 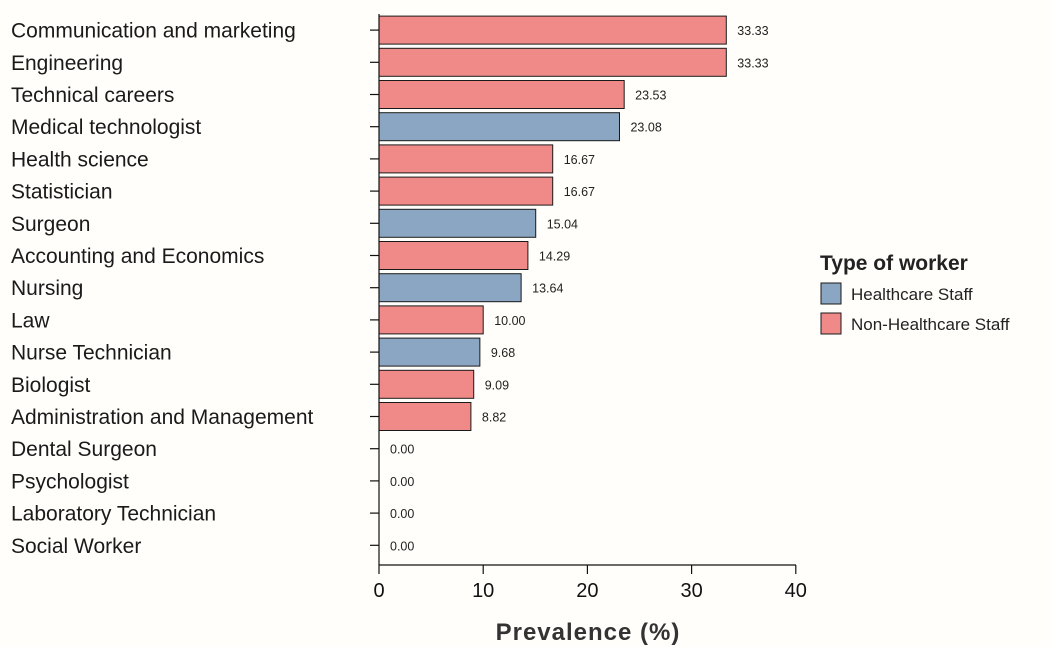 What do you see at coordinates (650, 96) in the screenshot?
I see `value-label: 23.53` at bounding box center [650, 96].